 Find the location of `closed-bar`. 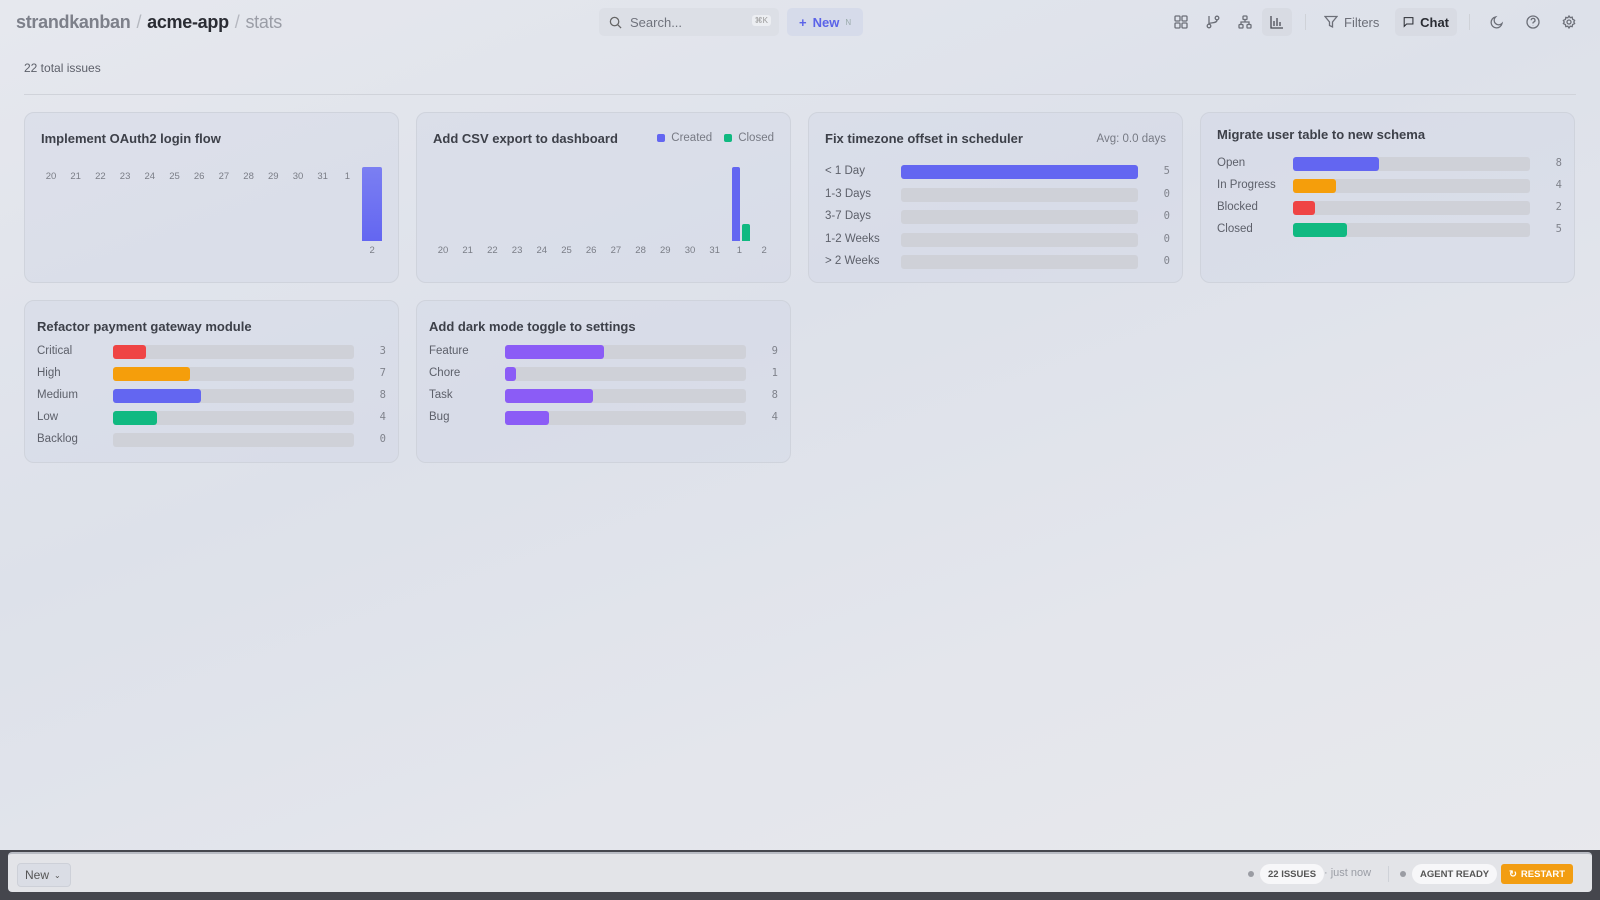

closed-bar is located at coordinates (746, 232).